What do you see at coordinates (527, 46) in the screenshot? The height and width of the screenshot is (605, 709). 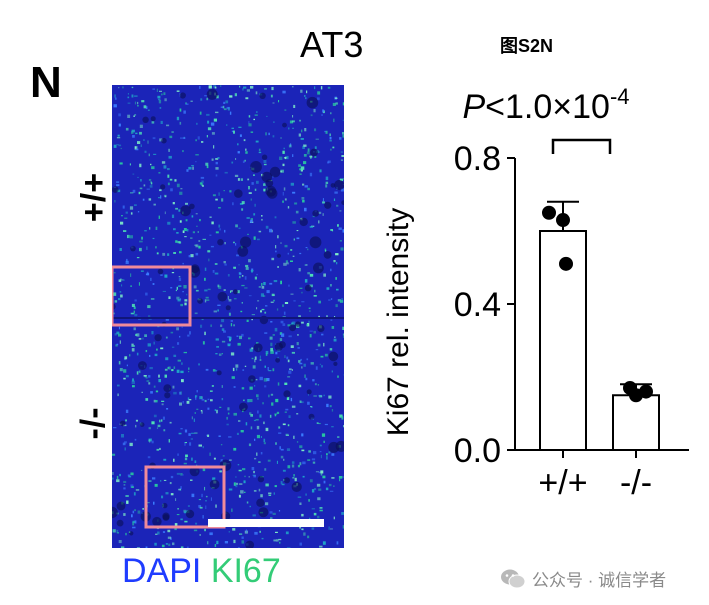 I see `figure-tag: 图S2N` at bounding box center [527, 46].